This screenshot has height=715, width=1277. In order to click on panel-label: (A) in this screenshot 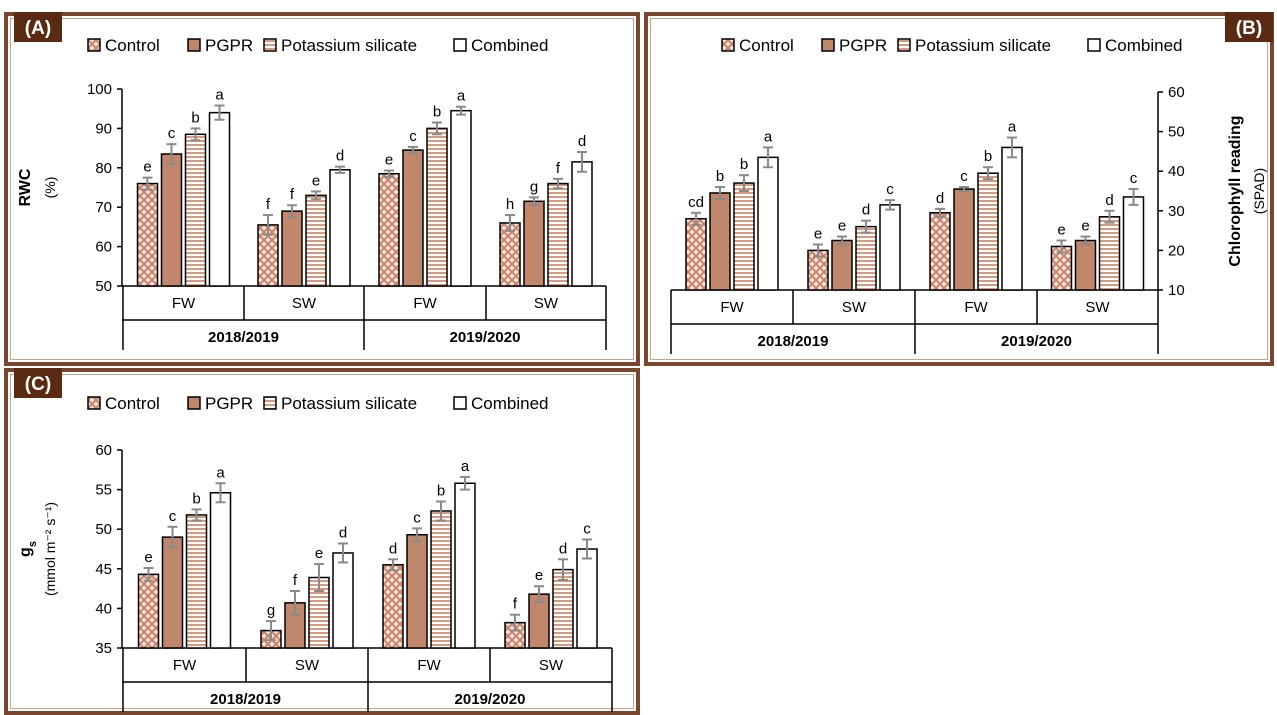, I will do `click(38, 28)`.